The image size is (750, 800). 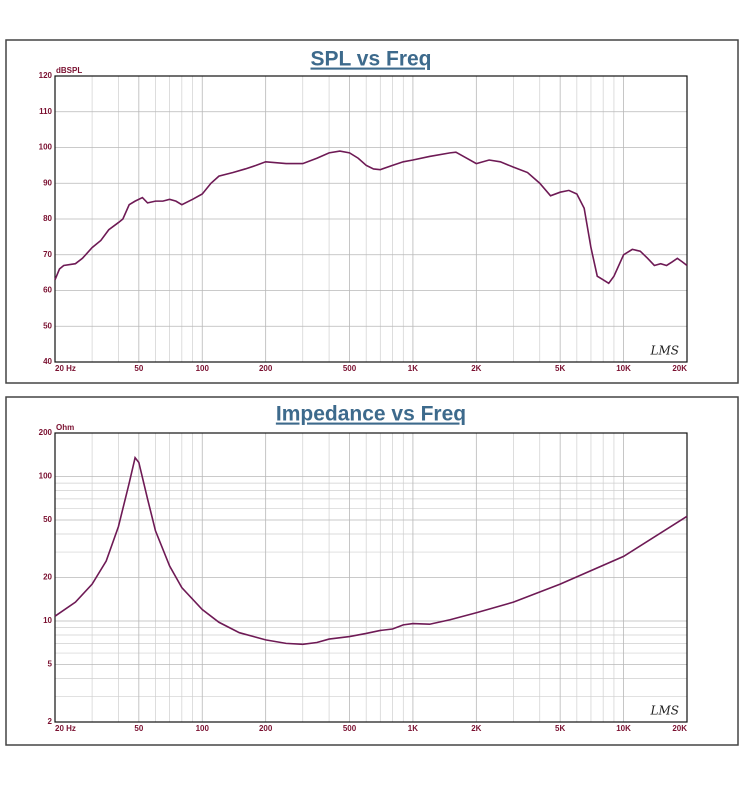 What do you see at coordinates (47, 620) in the screenshot?
I see `y-tick-label: 10` at bounding box center [47, 620].